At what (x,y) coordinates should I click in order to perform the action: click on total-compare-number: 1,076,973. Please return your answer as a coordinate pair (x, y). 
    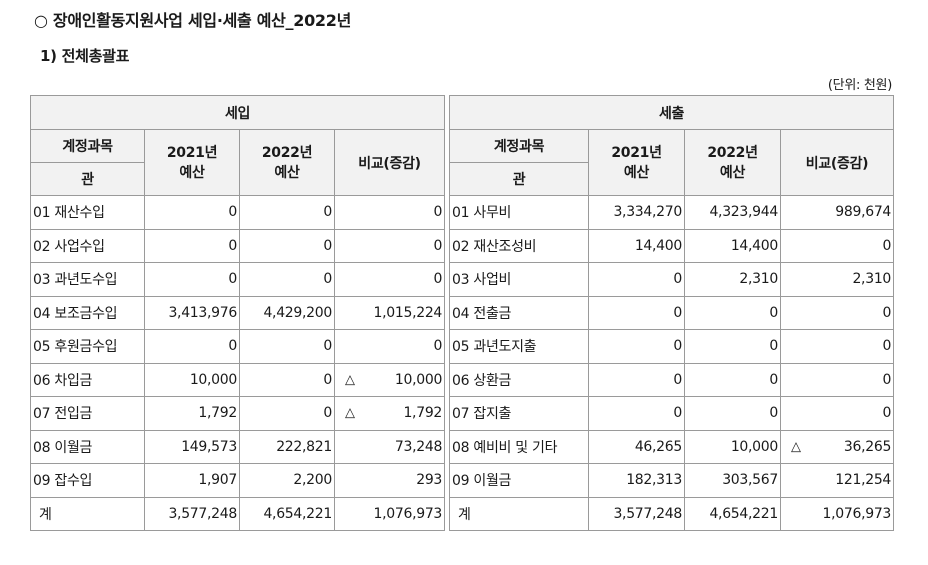
    Looking at the image, I should click on (408, 513).